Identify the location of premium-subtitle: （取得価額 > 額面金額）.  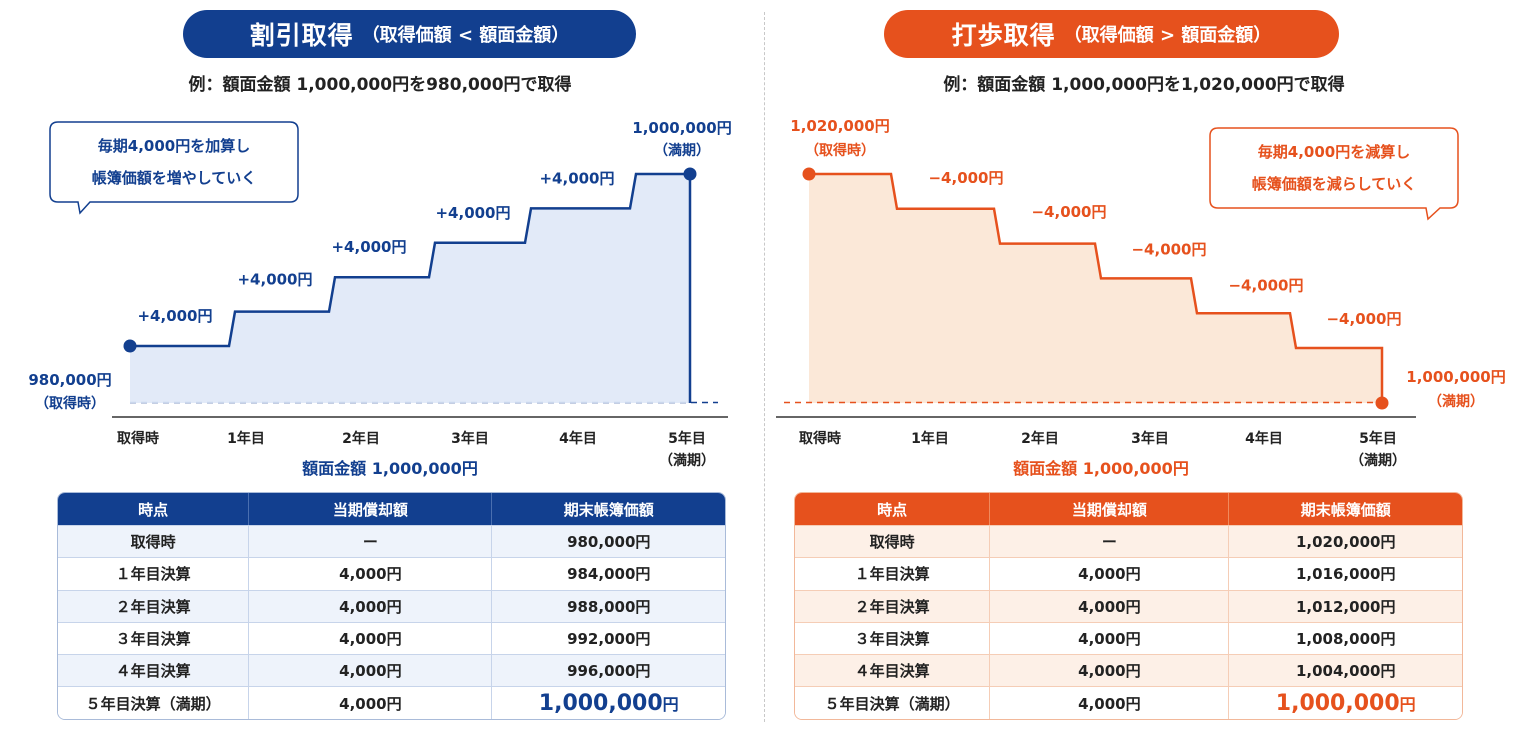
(1167, 35).